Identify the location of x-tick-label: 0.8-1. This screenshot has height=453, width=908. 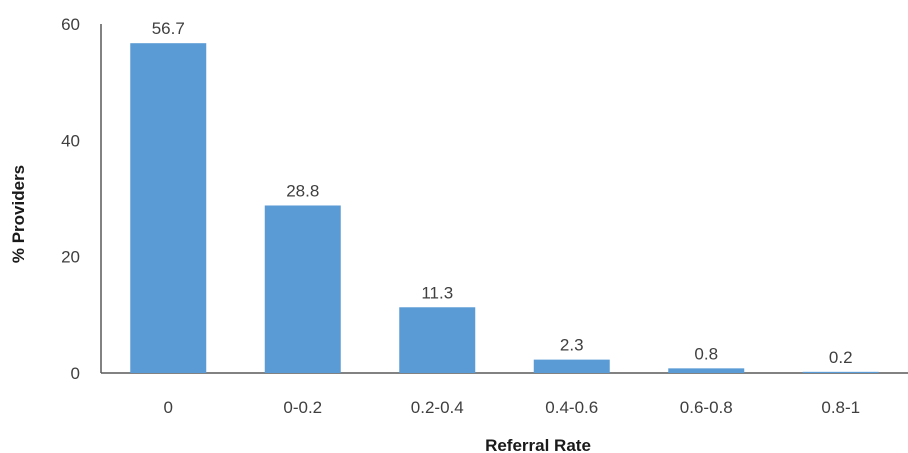
(840, 407).